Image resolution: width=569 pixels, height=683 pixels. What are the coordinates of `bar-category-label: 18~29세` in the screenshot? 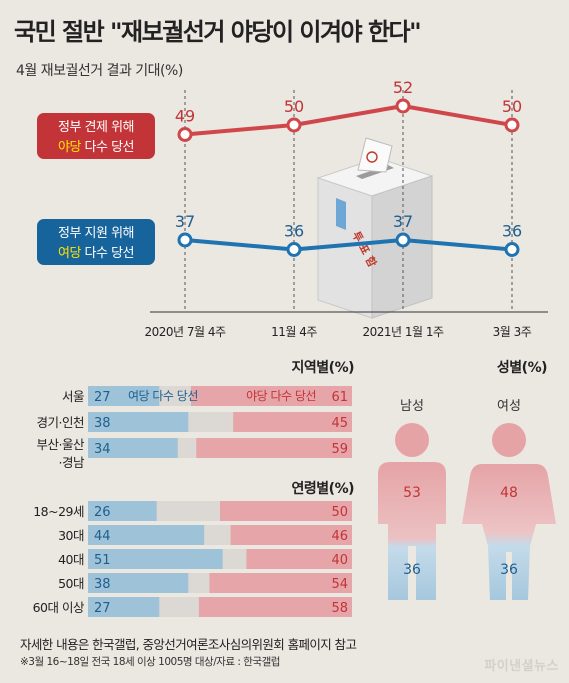 It's located at (58, 511).